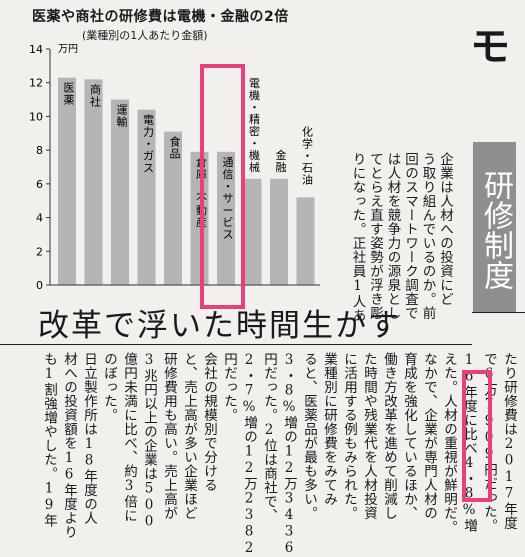 Image resolution: width=525 pixels, height=557 pixels. Describe the element at coordinates (129, 437) in the screenshot. I see `body-line: 億円未満に比べ、約3倍に` at that location.